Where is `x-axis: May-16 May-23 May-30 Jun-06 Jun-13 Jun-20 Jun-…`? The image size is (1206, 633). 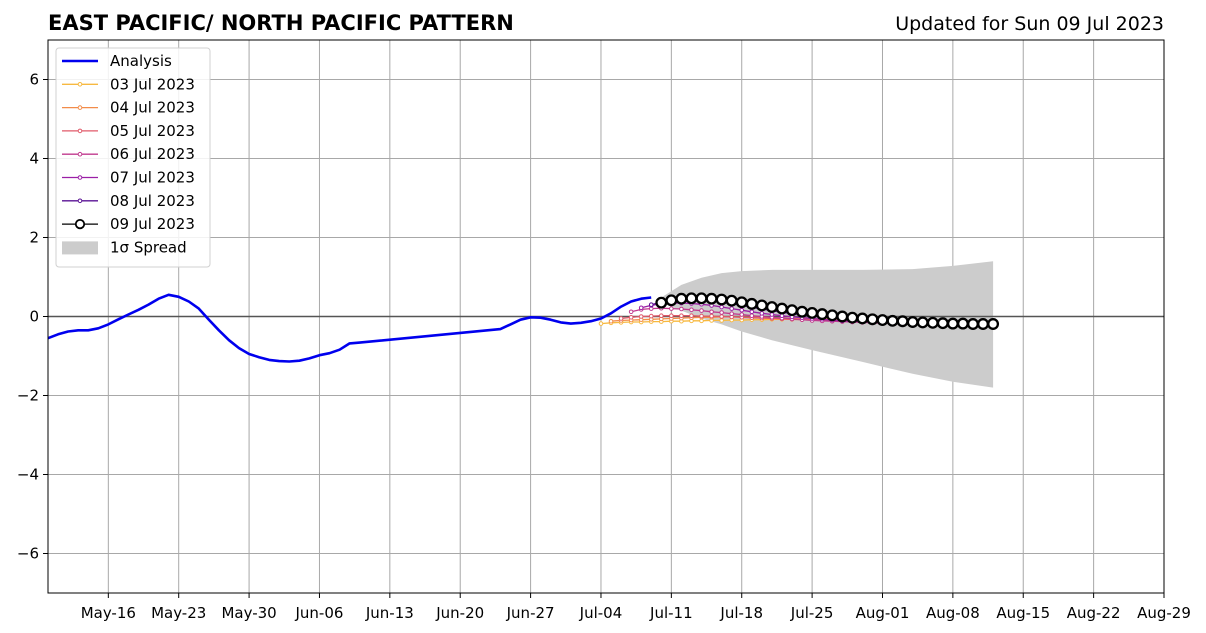 x-axis: May-16 May-23 May-30 Jun-06 Jun-13 Jun-20 Jun-… is located at coordinates (636, 607).